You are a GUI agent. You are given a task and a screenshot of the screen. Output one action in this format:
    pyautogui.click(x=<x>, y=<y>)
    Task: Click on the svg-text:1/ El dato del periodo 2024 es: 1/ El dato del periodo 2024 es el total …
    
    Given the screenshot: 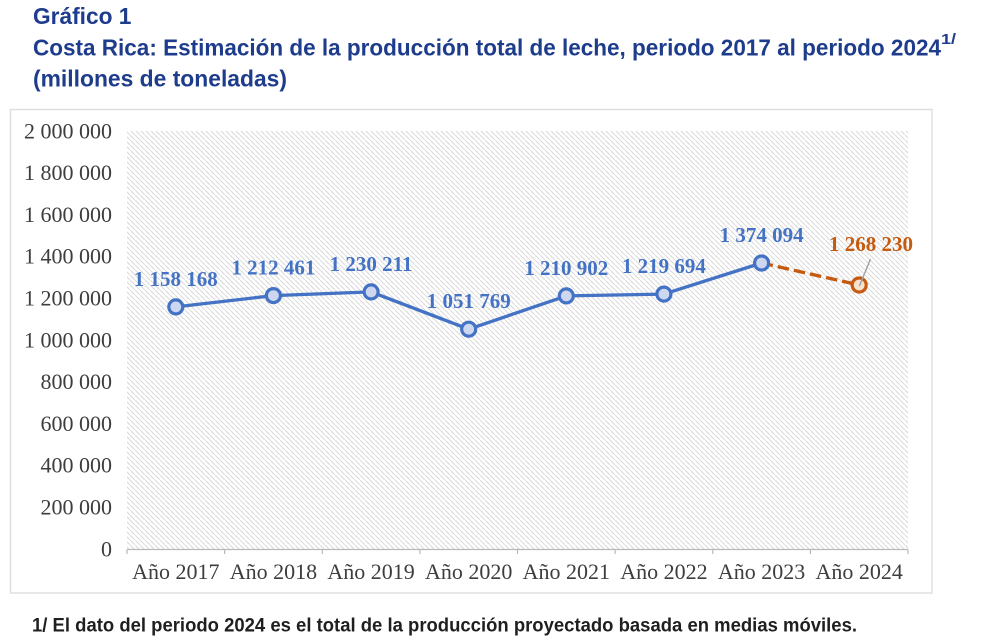 What is the action you would take?
    pyautogui.click(x=444, y=626)
    